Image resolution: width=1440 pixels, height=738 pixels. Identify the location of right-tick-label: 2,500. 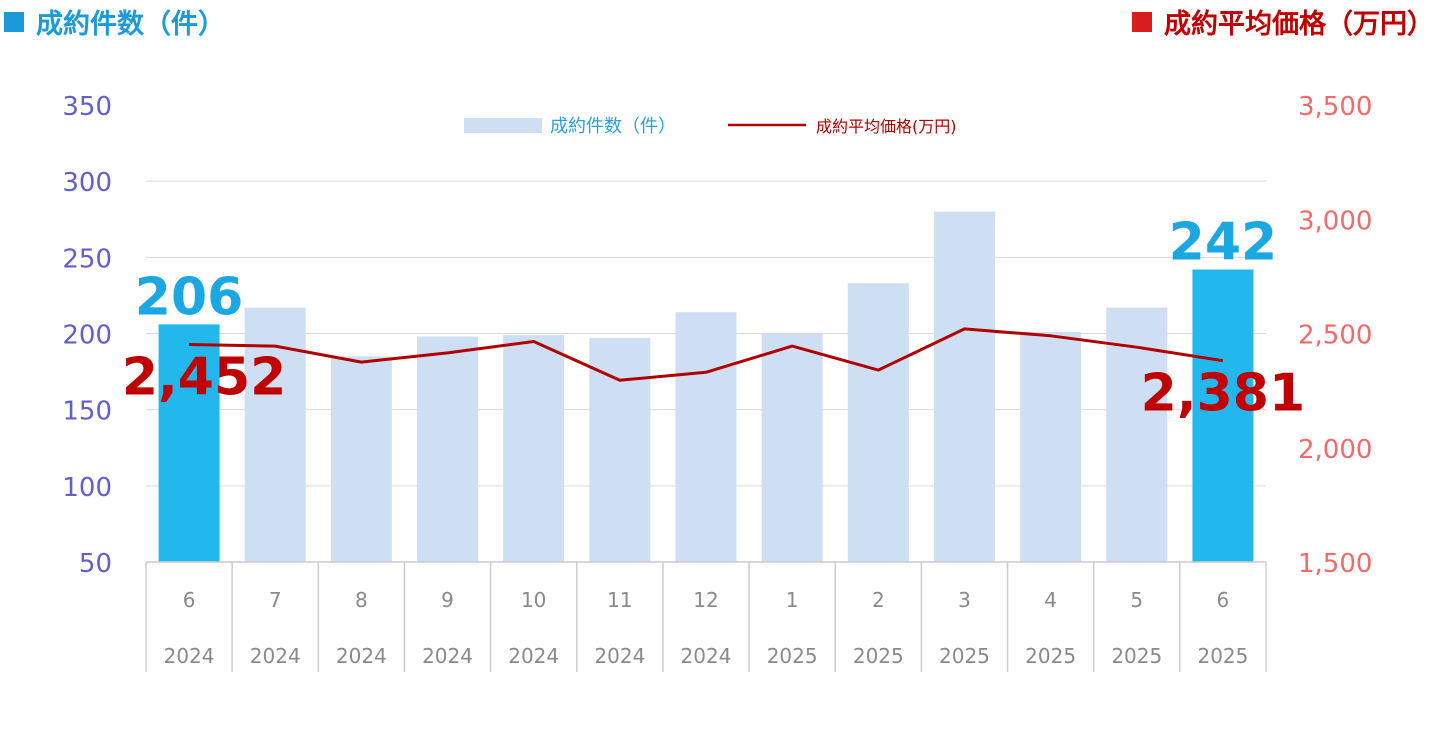
(1335, 336).